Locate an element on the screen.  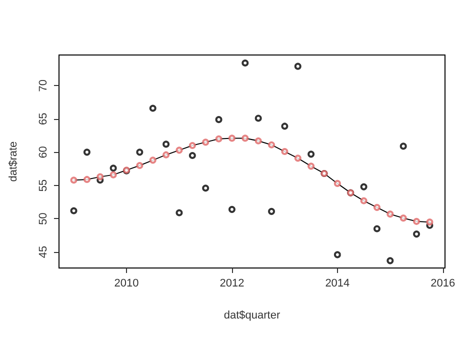
x-tick-label: 2016 is located at coordinates (443, 284).